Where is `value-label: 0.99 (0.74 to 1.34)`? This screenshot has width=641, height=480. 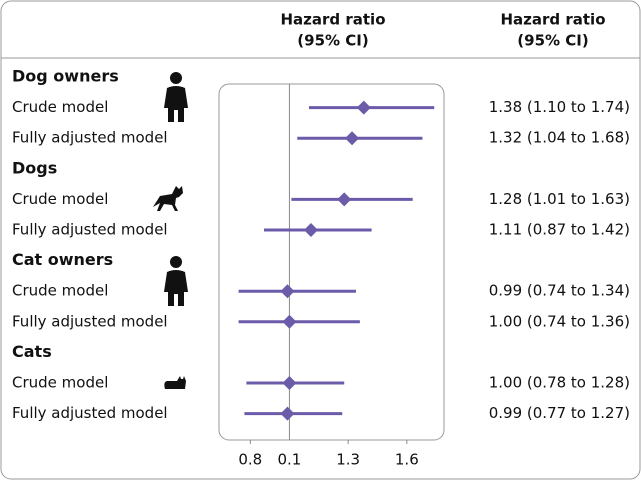
value-label: 0.99 (0.74 to 1.34) is located at coordinates (559, 291).